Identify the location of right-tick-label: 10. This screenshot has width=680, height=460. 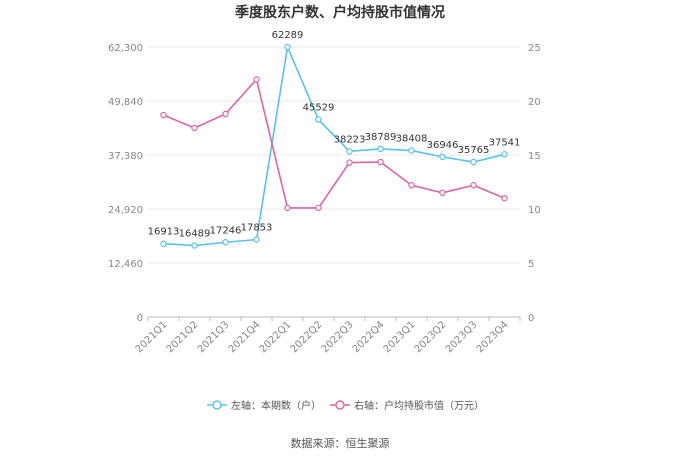
(534, 210).